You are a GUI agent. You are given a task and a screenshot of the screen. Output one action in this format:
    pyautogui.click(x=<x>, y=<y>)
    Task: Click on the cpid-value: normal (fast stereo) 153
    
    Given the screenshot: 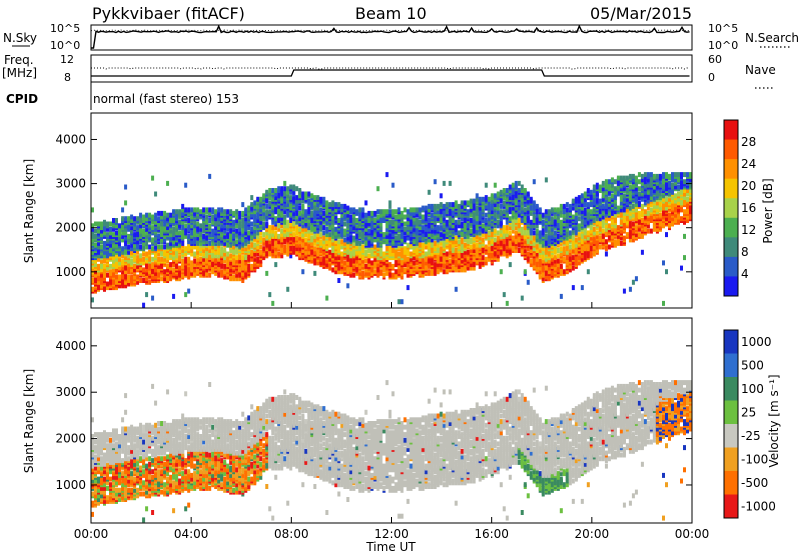 What is the action you would take?
    pyautogui.click(x=166, y=99)
    